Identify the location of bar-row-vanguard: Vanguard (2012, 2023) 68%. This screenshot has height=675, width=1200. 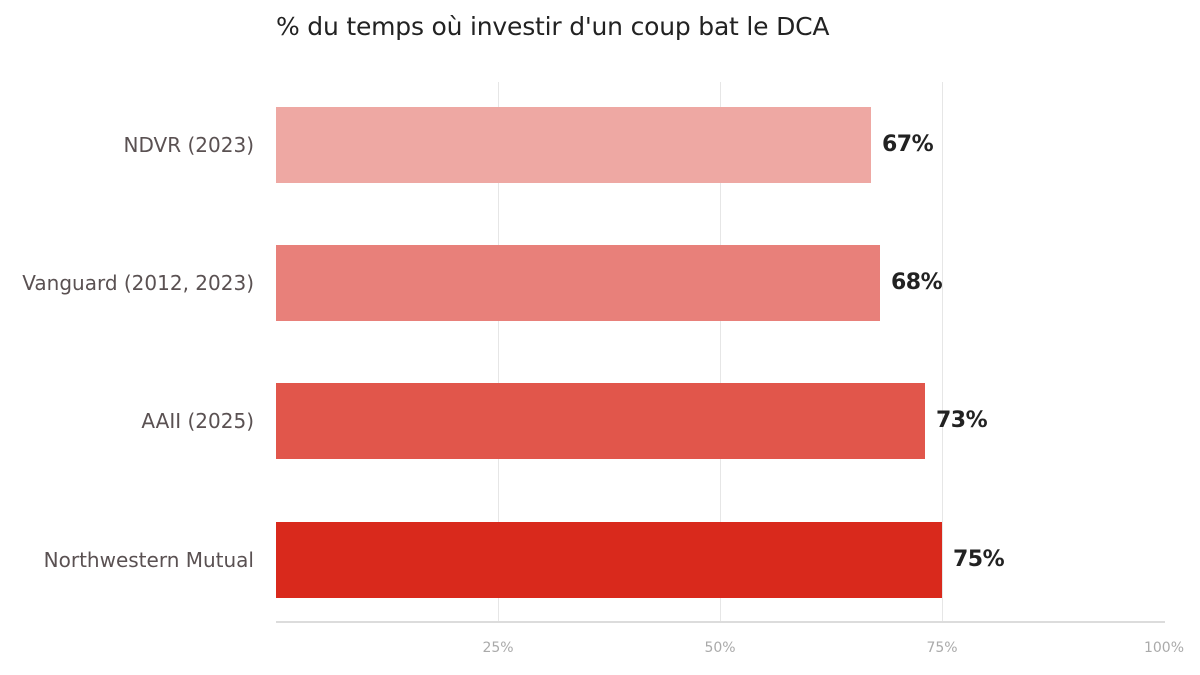
(600, 283).